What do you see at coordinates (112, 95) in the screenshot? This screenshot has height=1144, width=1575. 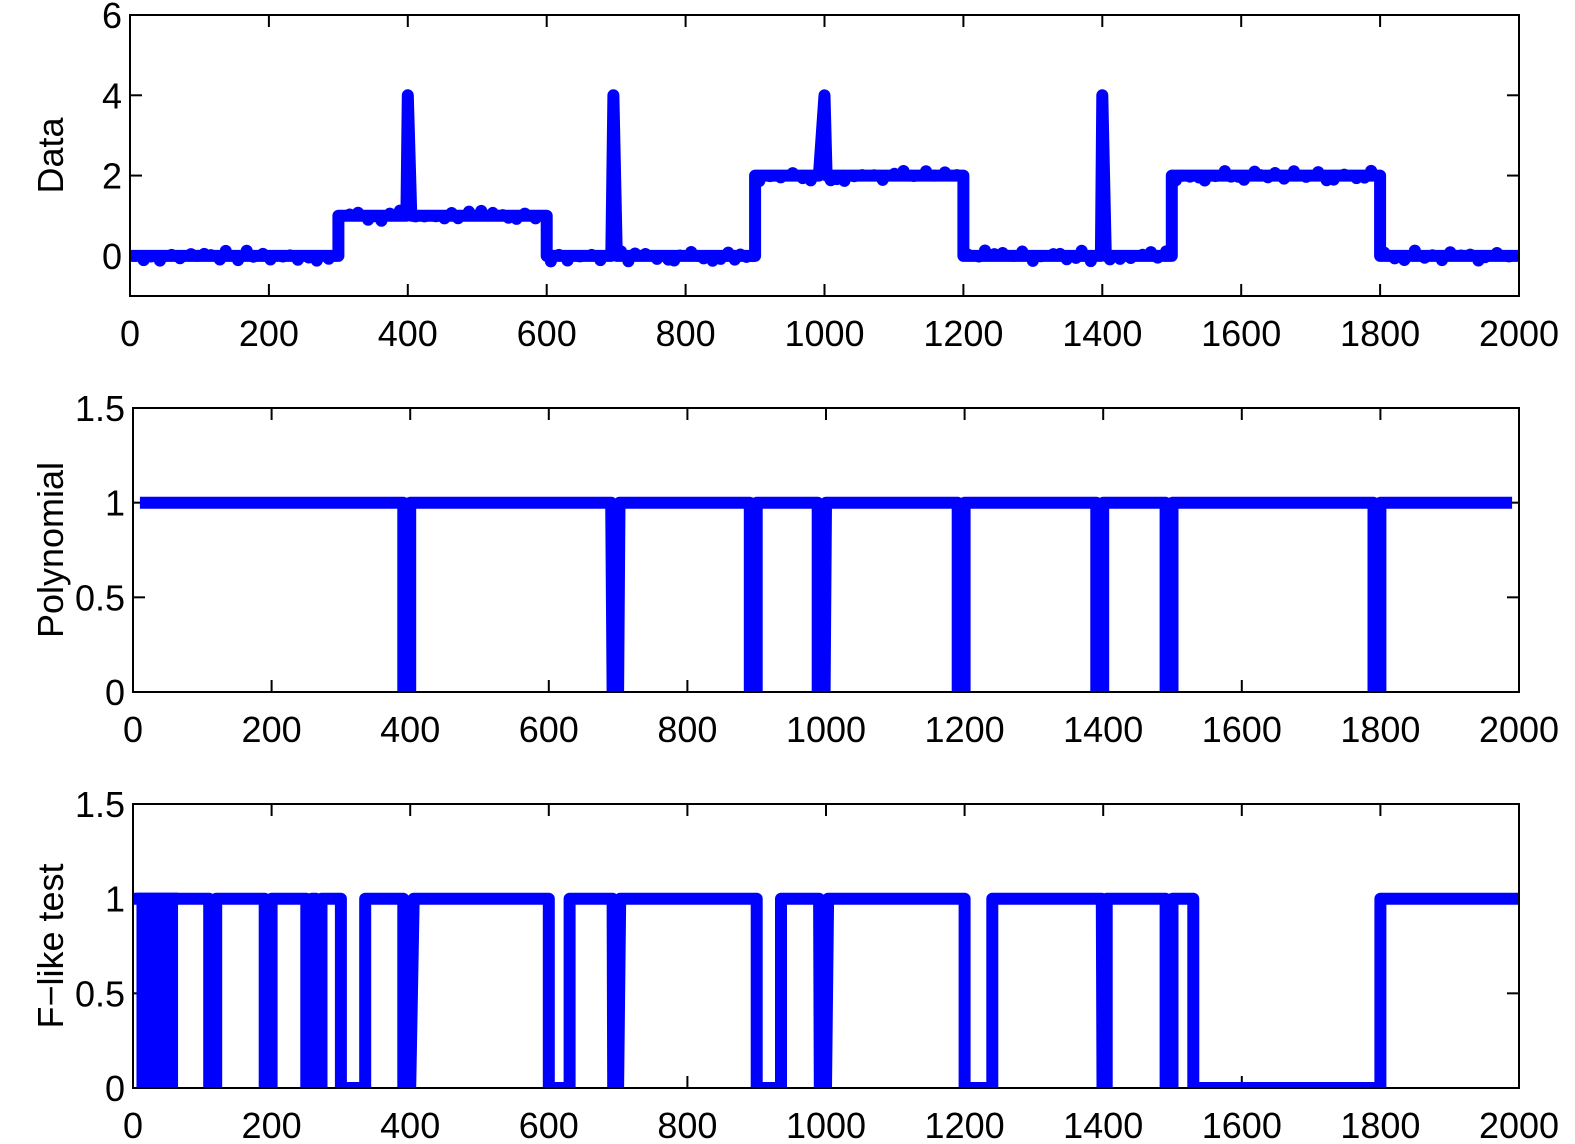 I see `y-tick-label: 4` at bounding box center [112, 95].